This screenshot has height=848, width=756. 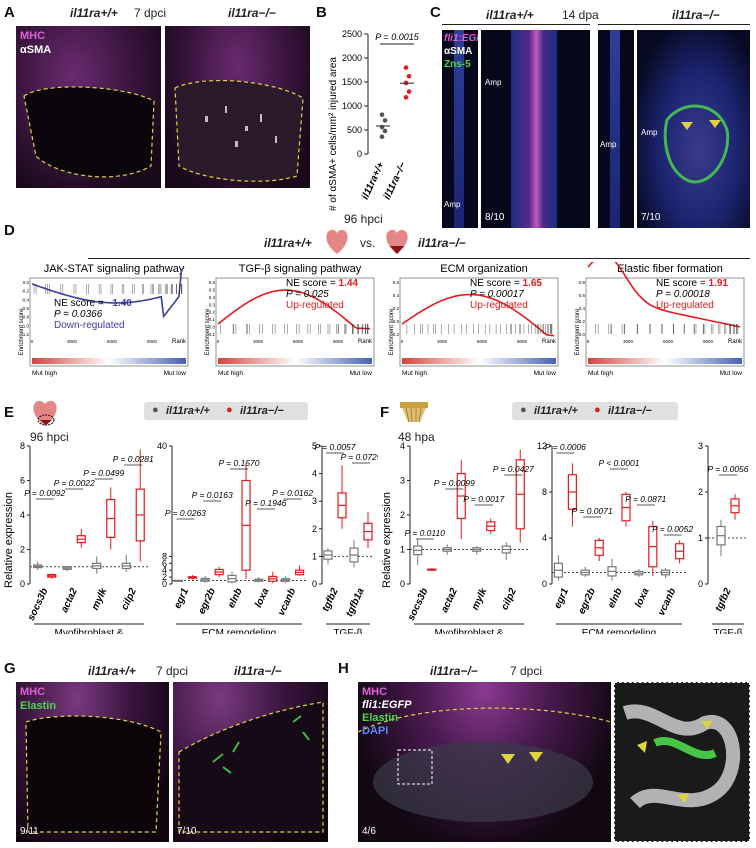 What do you see at coordinates (368, 243) in the screenshot?
I see `panel-d-vs: vs.` at bounding box center [368, 243].